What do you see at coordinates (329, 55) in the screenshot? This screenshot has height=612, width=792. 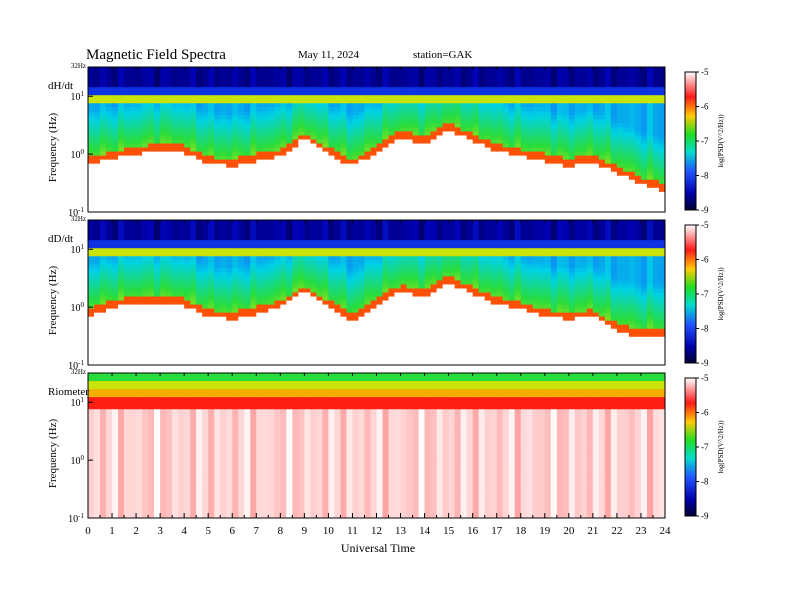 I see `figure-date: May 11, 2024` at bounding box center [329, 55].